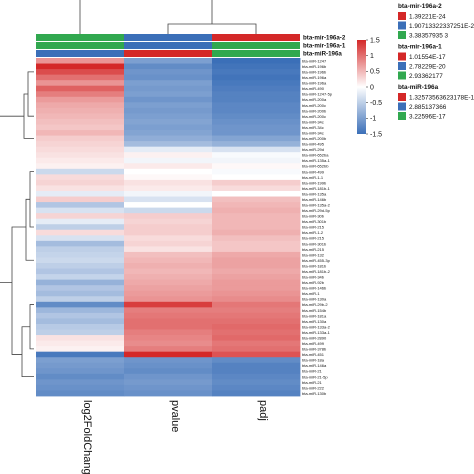  I want to click on row-label: bta-miR-490, so click(313, 88).